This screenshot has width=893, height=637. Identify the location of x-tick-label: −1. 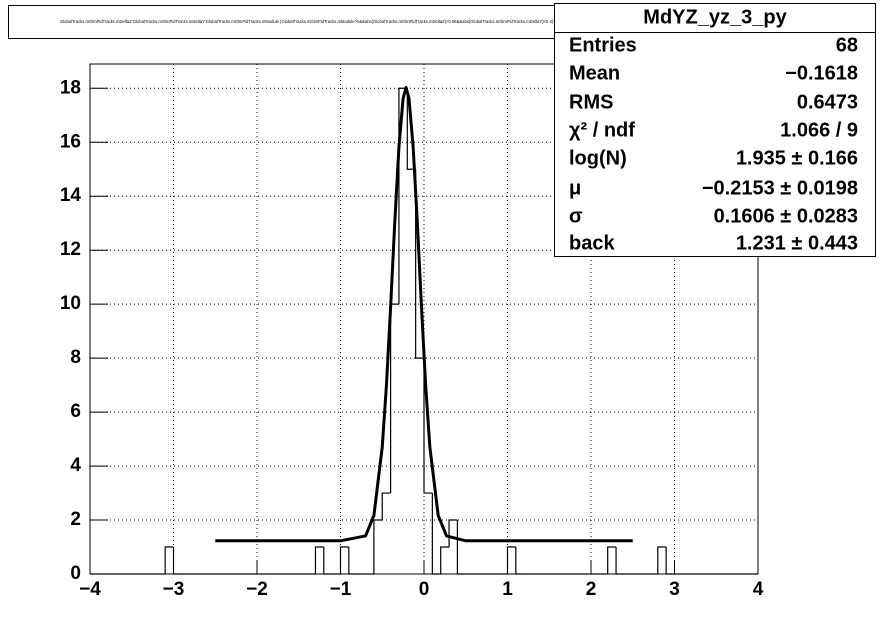
(341, 589).